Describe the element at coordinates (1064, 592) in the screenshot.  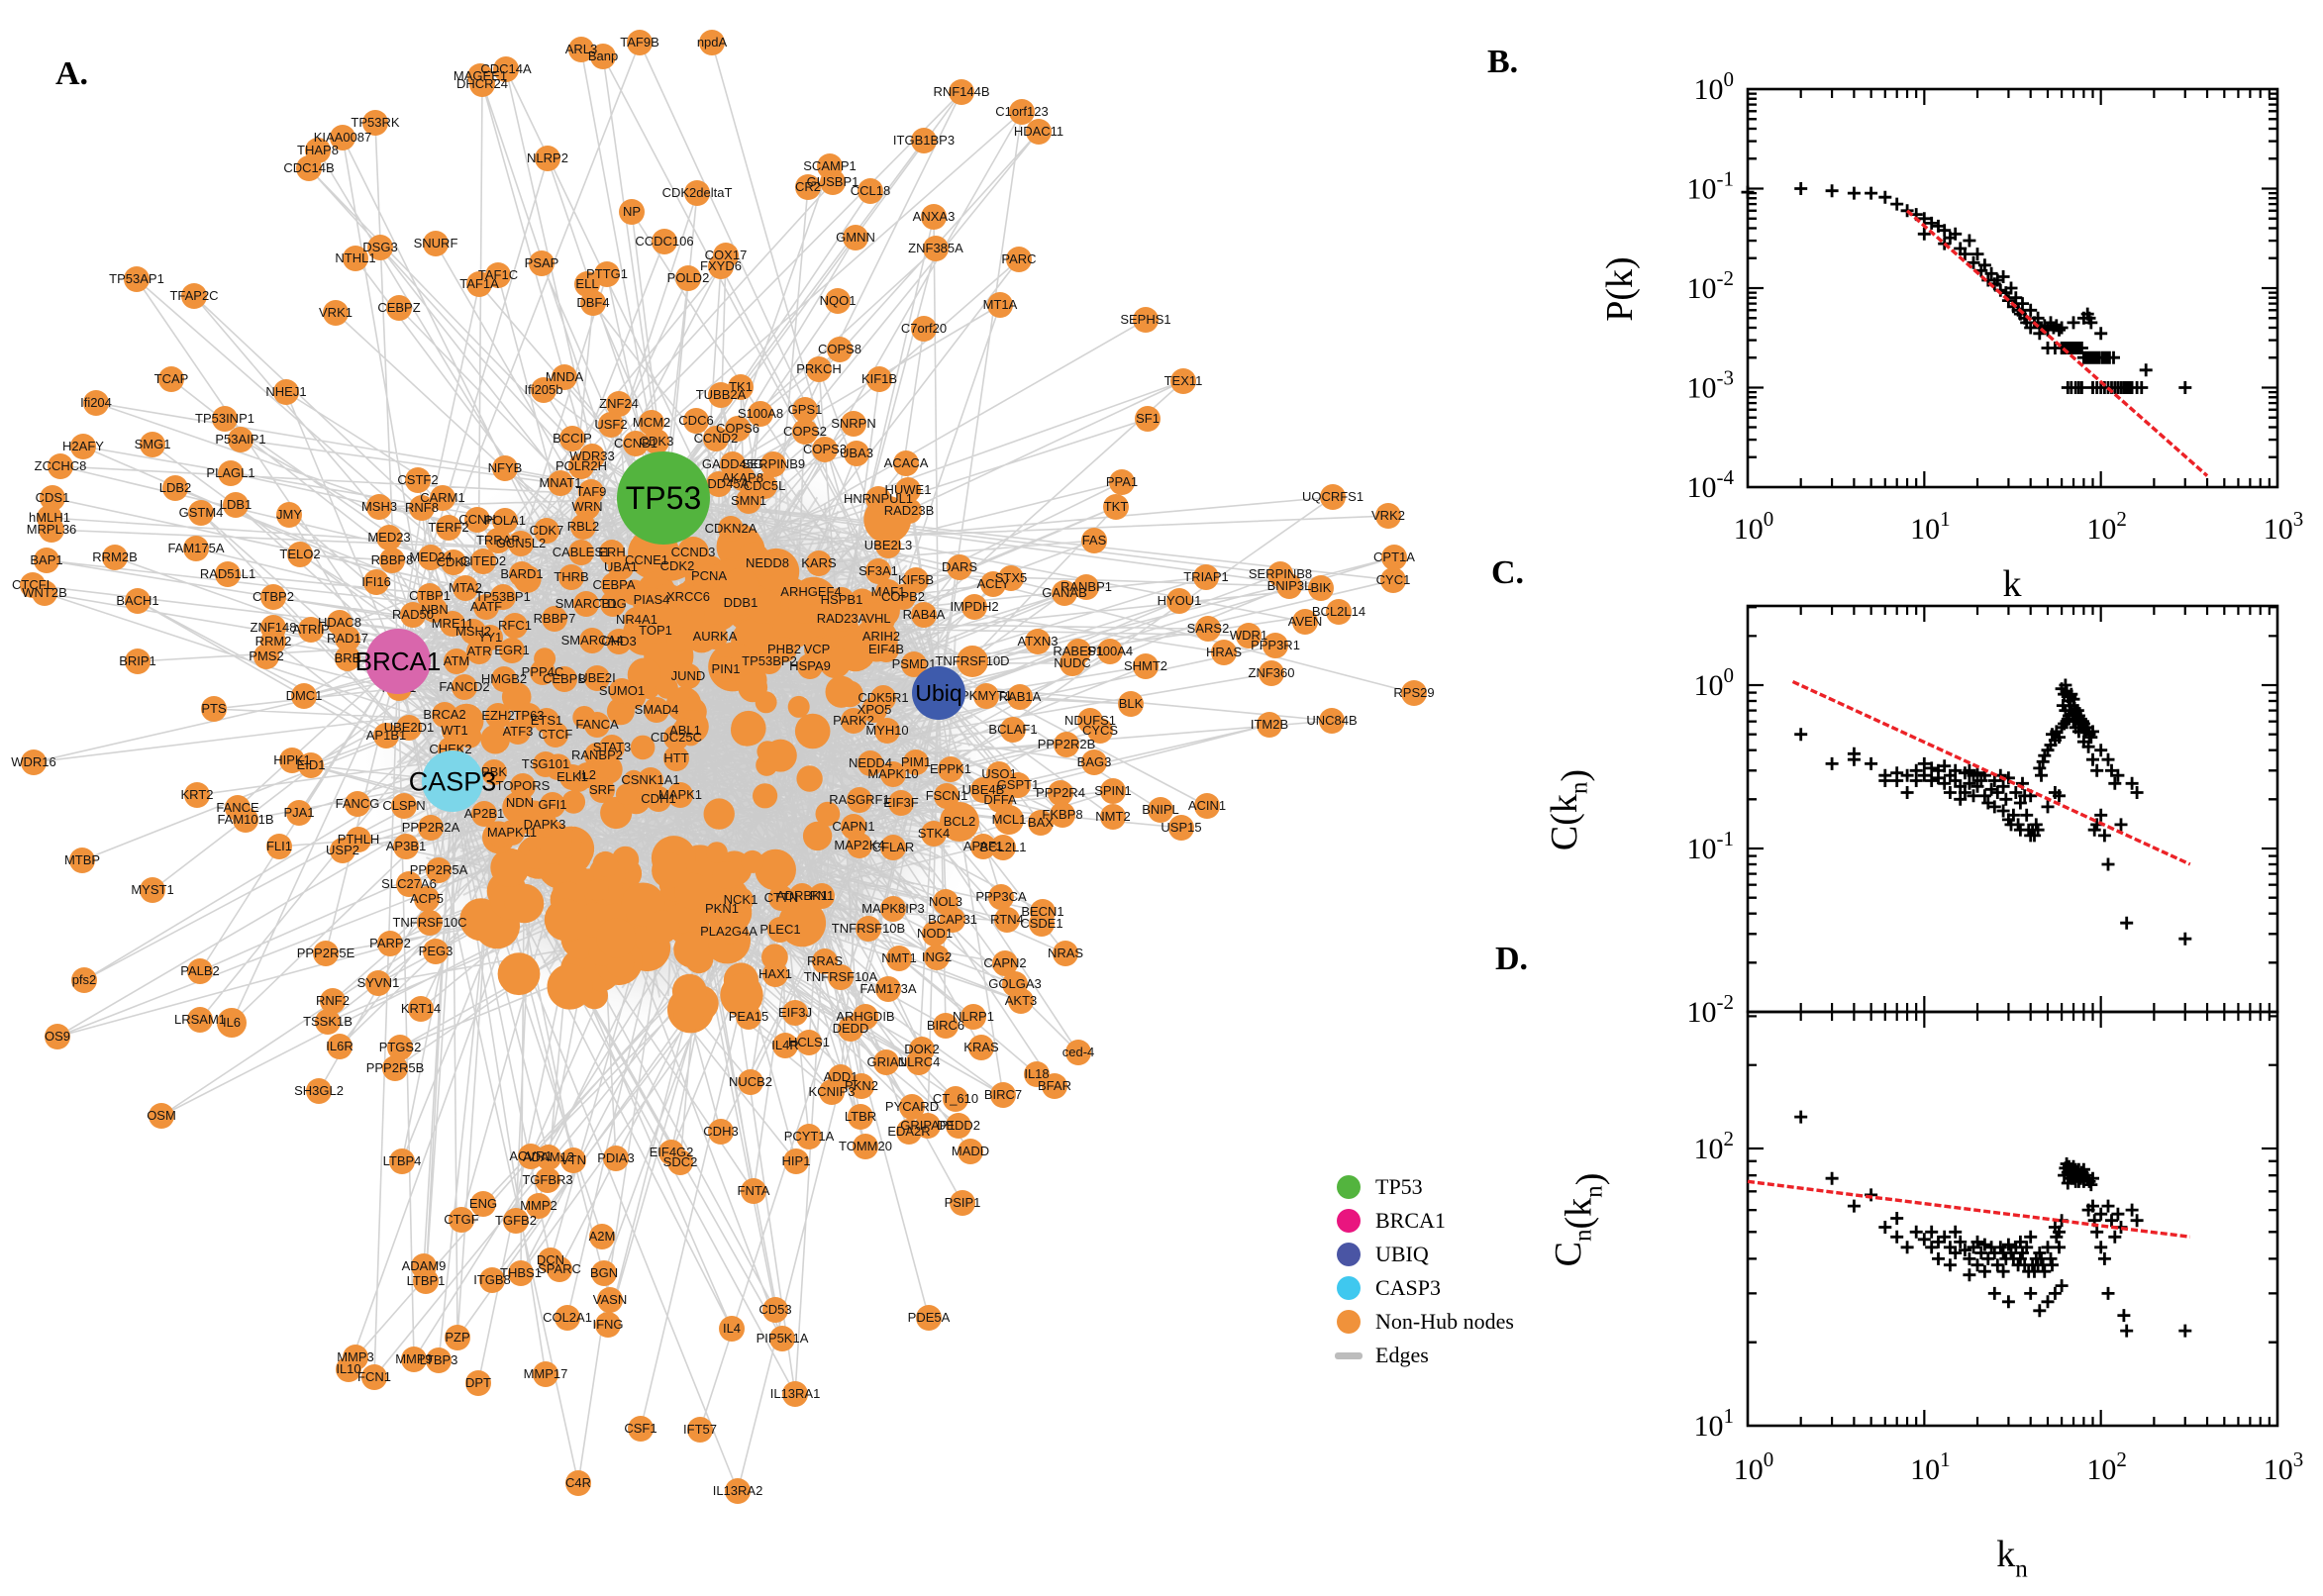
I see `network-node-label: GANAB` at that location.